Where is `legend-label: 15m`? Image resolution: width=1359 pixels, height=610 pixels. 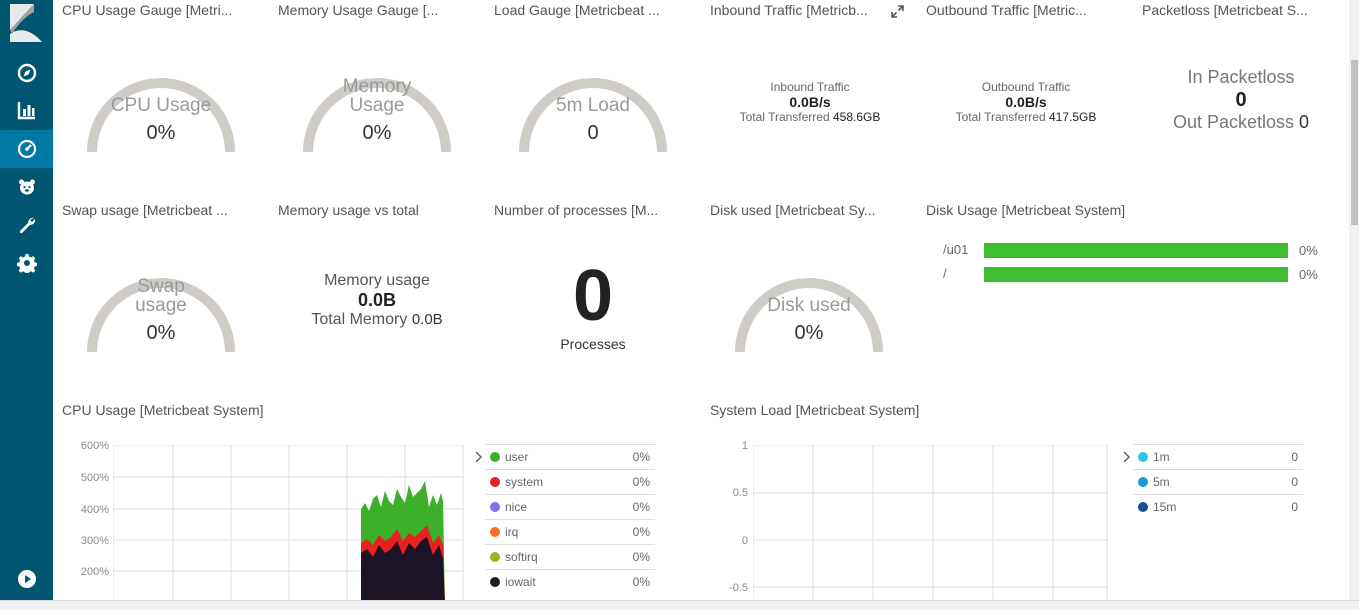 legend-label: 15m is located at coordinates (1165, 507).